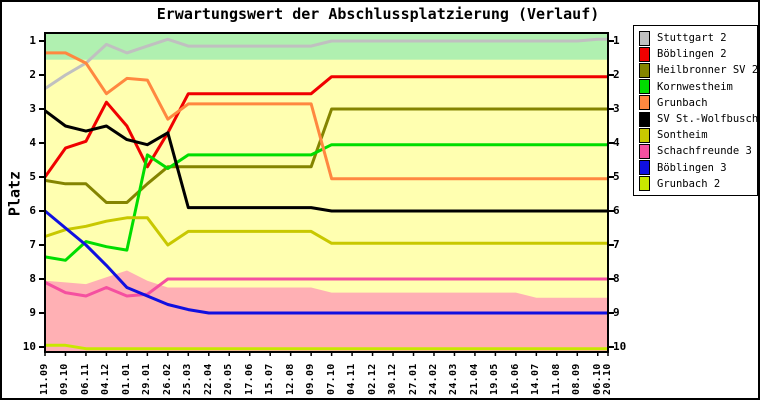 The image size is (760, 400). I want to click on x-tick-label-15-07: 15.07, so click(270, 379).